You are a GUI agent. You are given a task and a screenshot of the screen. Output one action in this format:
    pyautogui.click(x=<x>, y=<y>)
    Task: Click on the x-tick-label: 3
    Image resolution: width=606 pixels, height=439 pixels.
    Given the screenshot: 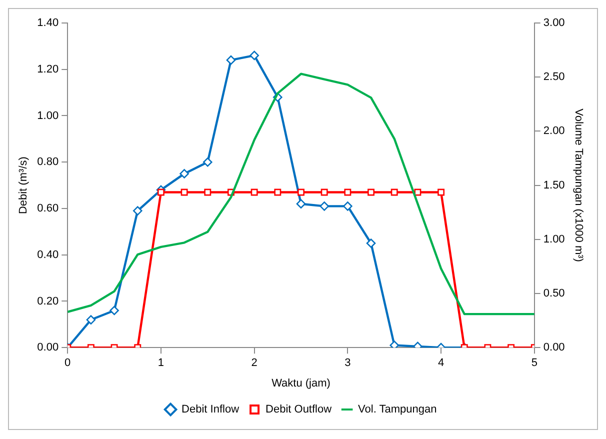 What is the action you would take?
    pyautogui.click(x=347, y=363)
    